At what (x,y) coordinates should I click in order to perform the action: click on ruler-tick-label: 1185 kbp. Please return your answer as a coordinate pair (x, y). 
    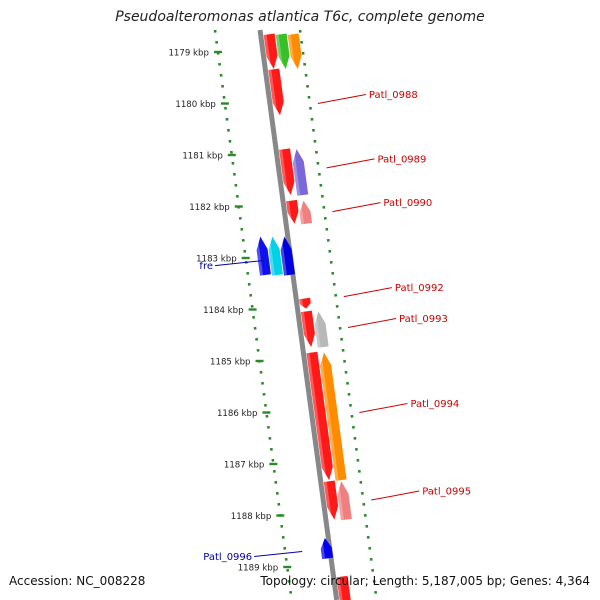
    Looking at the image, I should click on (230, 363).